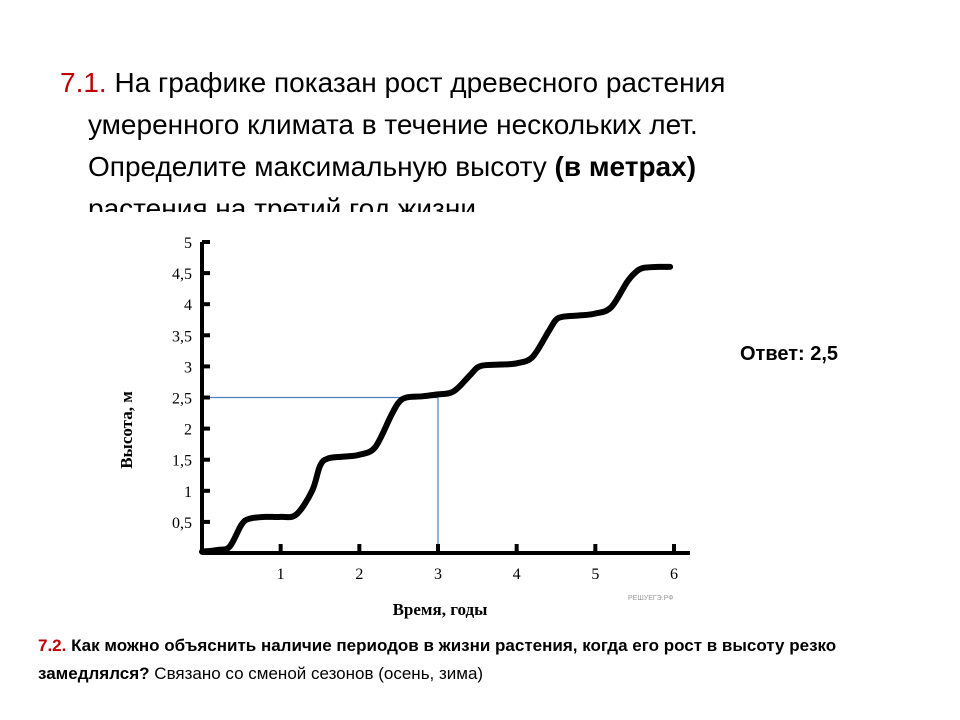 This screenshot has height=720, width=960. What do you see at coordinates (52, 645) in the screenshot?
I see `question-2-number: 7.2.` at bounding box center [52, 645].